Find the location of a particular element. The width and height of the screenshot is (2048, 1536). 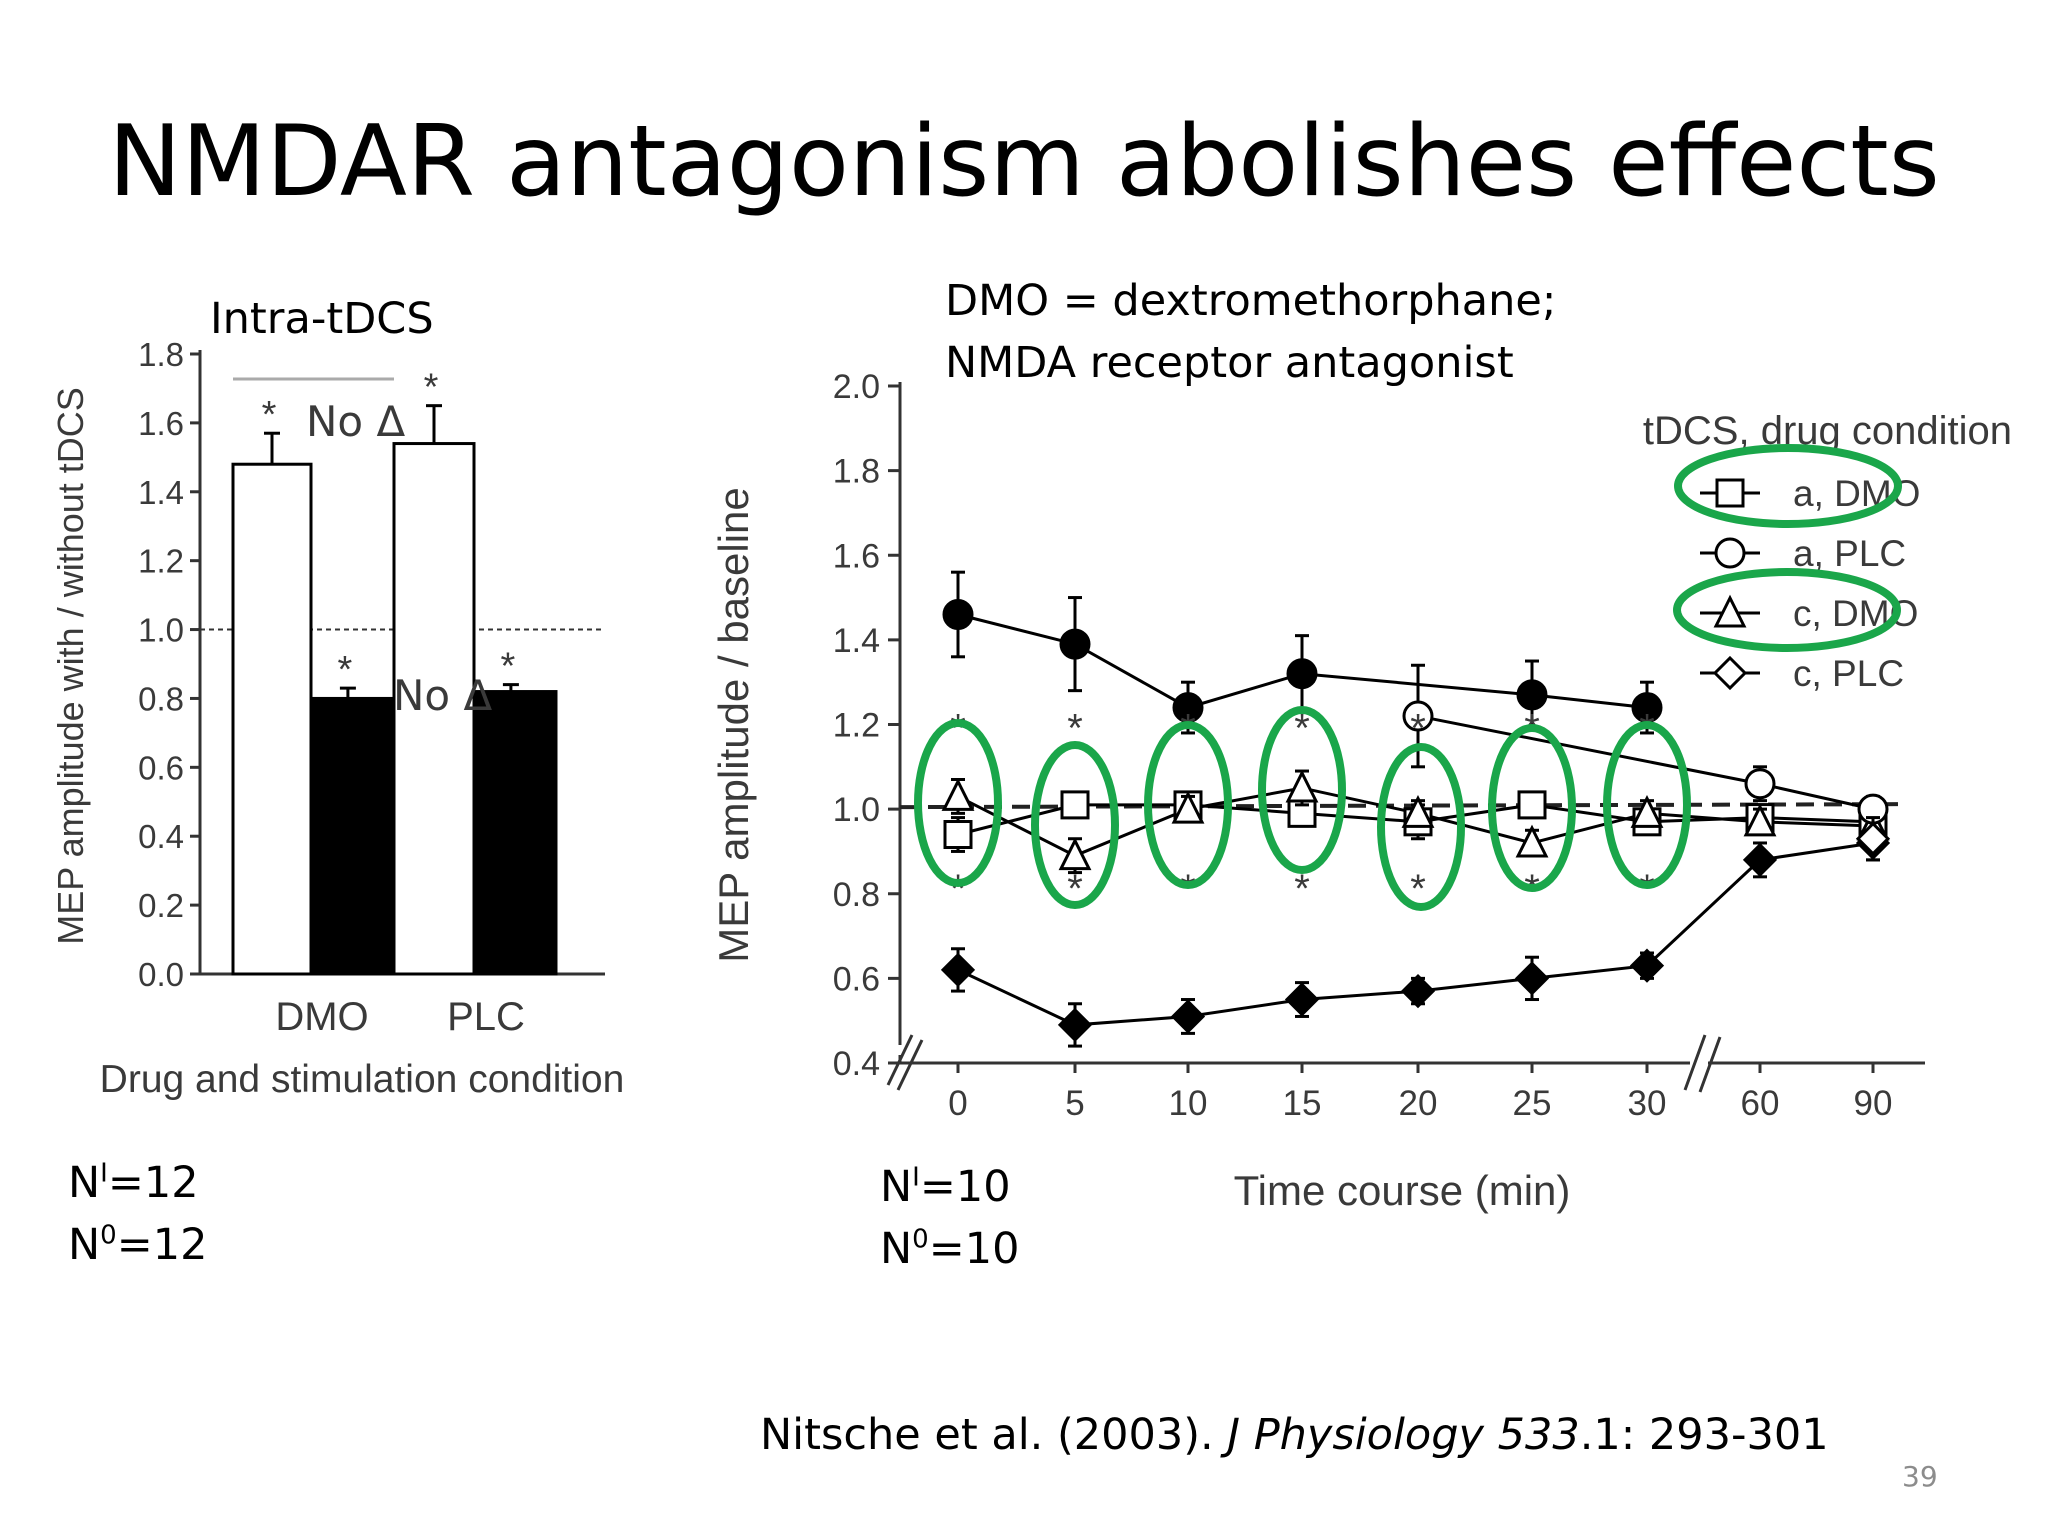

line-y-tick-label: 1.2 is located at coordinates (856, 726).